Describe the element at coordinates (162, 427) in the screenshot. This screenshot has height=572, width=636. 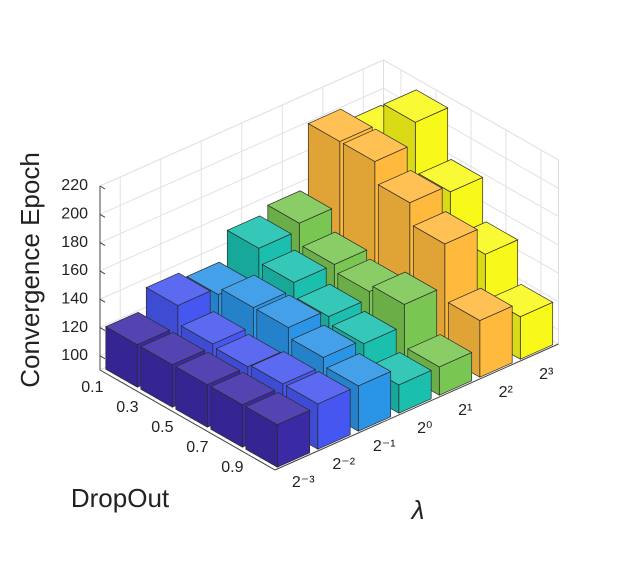
I see `y-tick-label: 0.5` at that location.